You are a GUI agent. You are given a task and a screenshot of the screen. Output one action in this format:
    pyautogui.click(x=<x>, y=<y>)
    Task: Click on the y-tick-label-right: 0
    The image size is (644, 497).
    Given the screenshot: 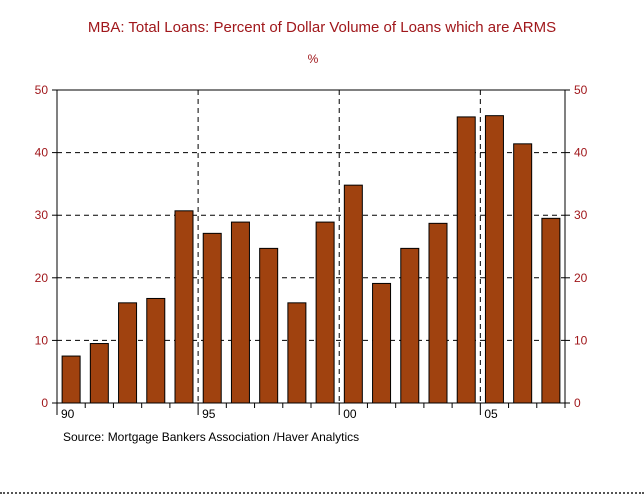 What is the action you would take?
    pyautogui.click(x=577, y=403)
    